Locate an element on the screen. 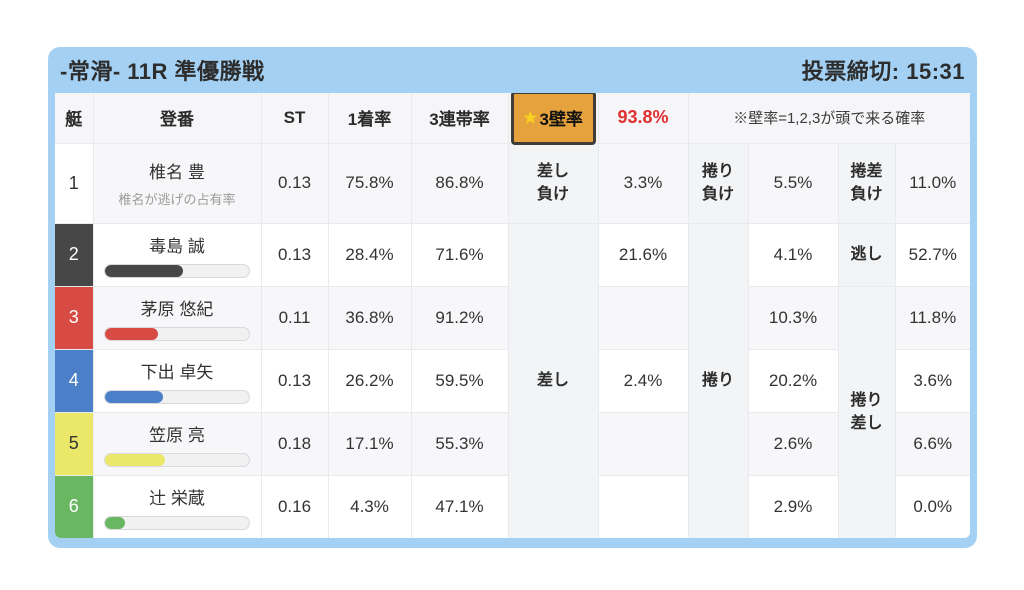  value-cell: 20.2% is located at coordinates (793, 380).